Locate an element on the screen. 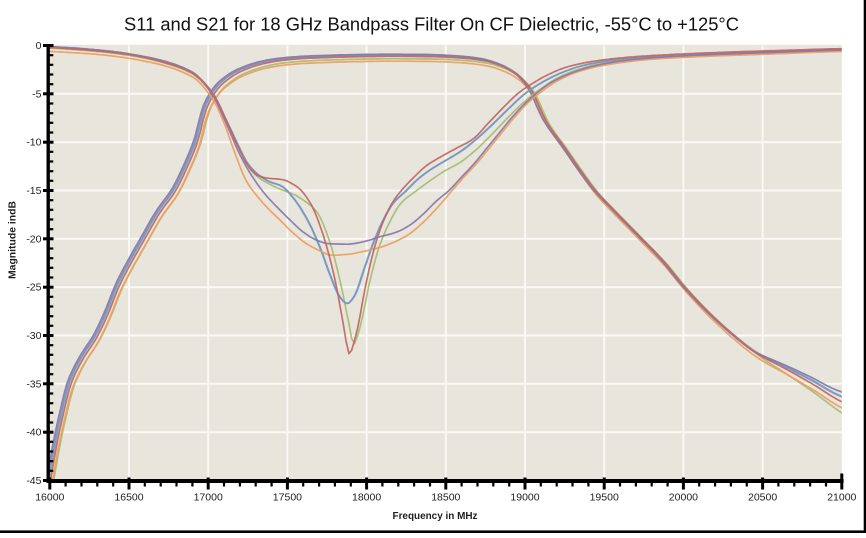 This screenshot has height=538, width=866. svg-text: -25 is located at coordinates (33, 288).